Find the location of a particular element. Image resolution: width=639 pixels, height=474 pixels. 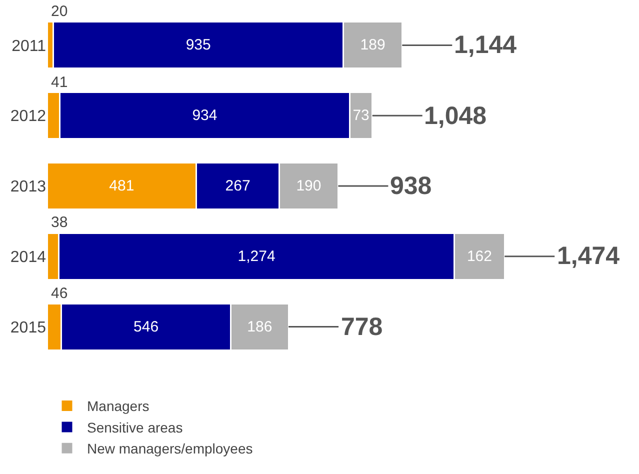

legend-label: Managers is located at coordinates (118, 406).